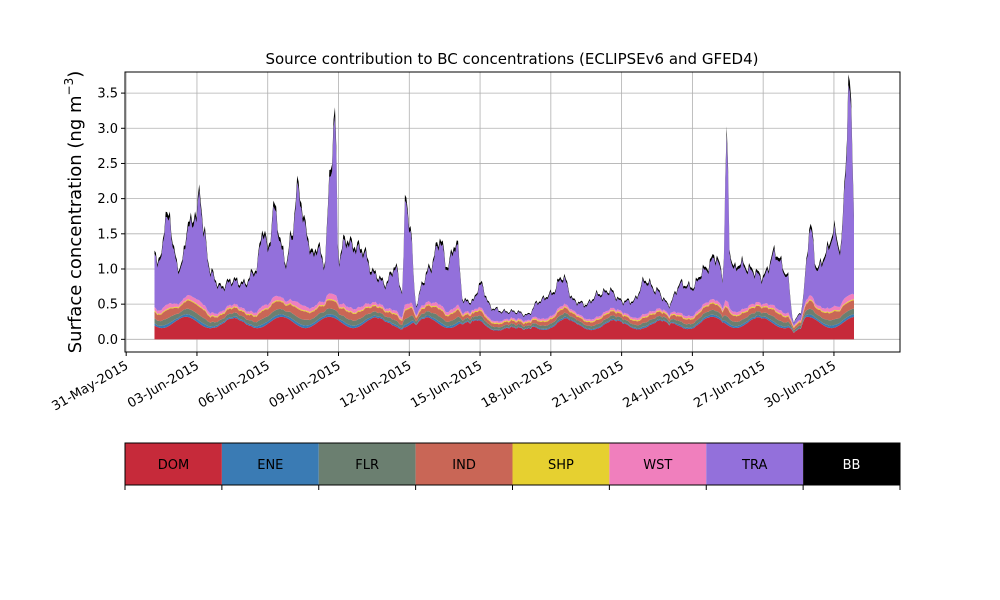 The height and width of the screenshot is (600, 1000). Describe the element at coordinates (517, 384) in the screenshot. I see `x-tick-label-6: 18-Jun-2015` at that location.